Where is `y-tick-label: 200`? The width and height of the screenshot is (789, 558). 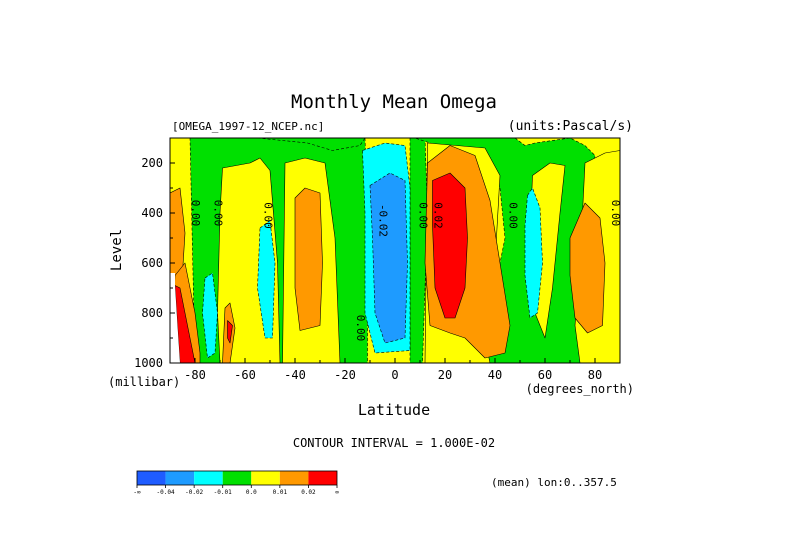
y-tick-label: 200 is located at coordinates (152, 163).